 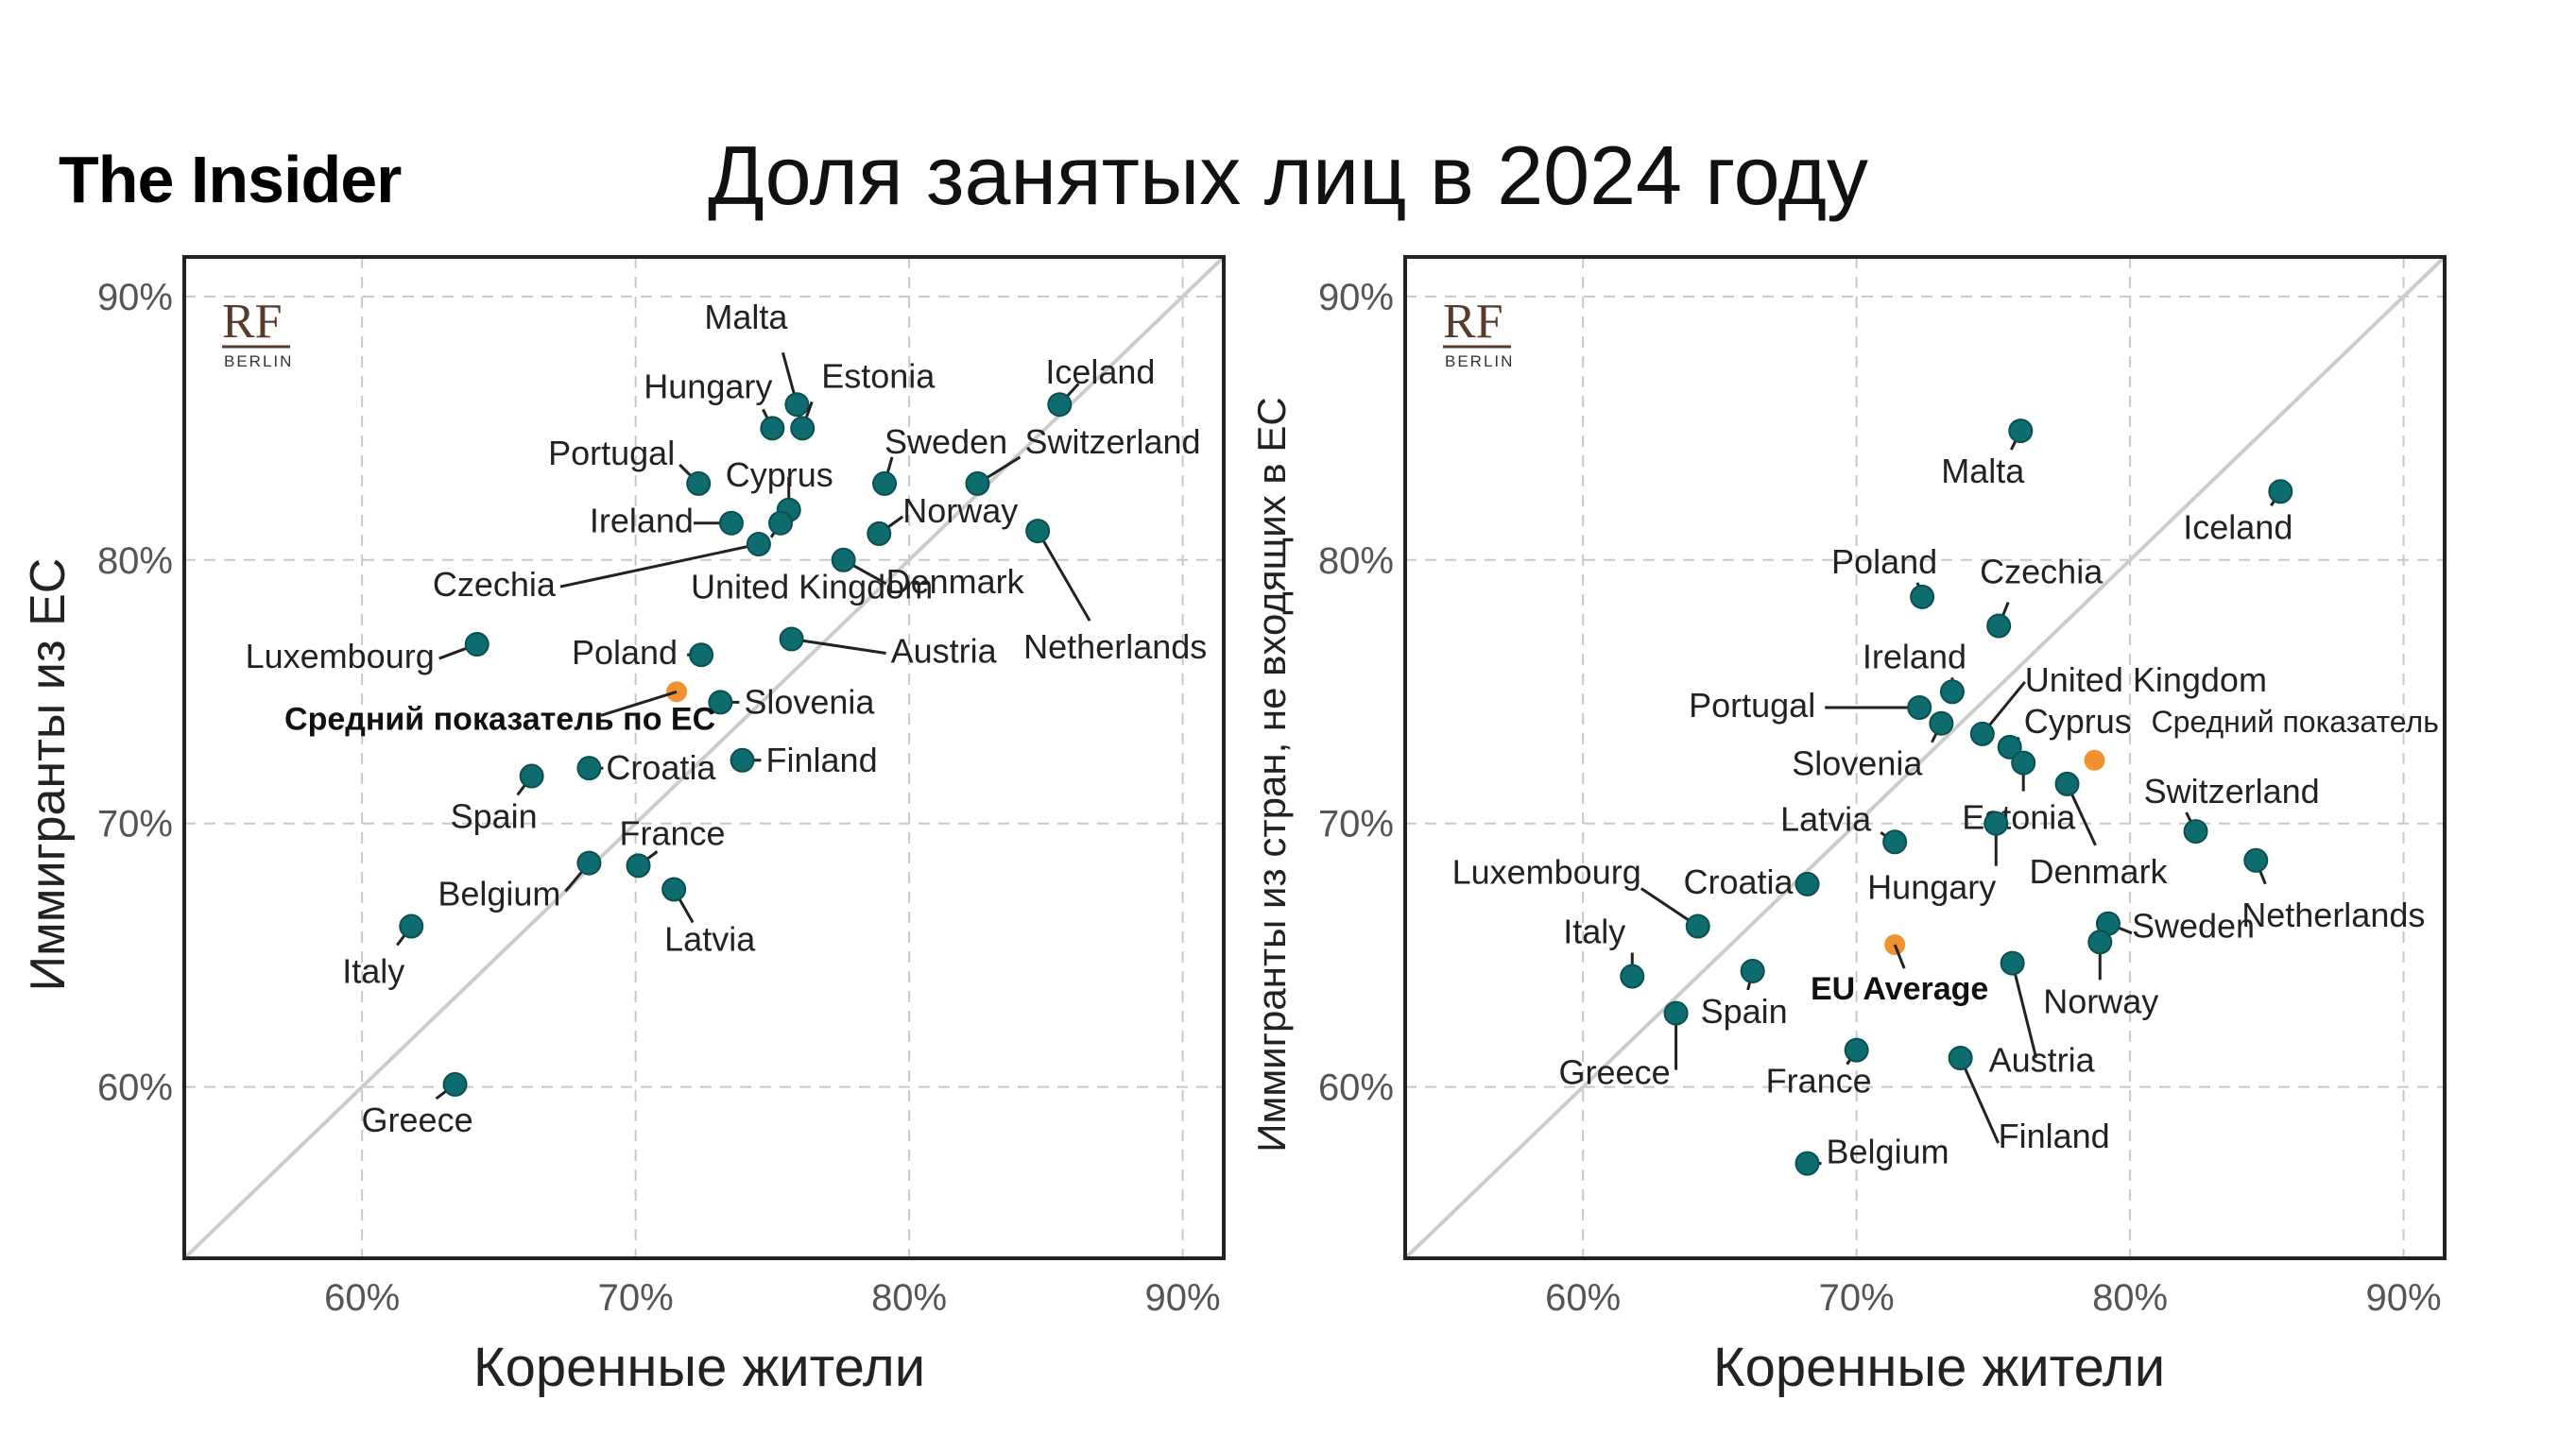 What do you see at coordinates (2294, 722) in the screenshot?
I see `average-label: Средний показатель` at bounding box center [2294, 722].